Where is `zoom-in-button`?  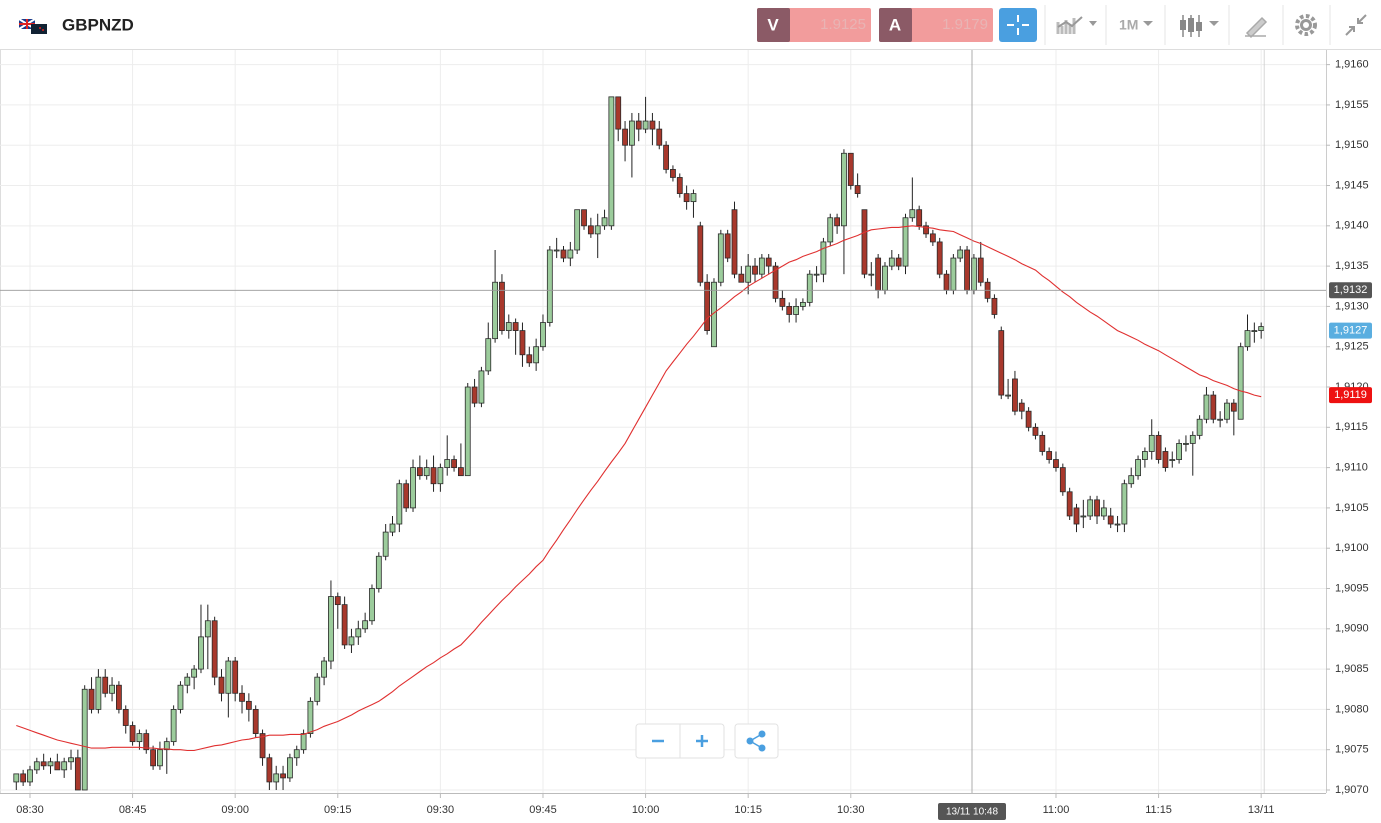 zoom-in-button is located at coordinates (702, 741).